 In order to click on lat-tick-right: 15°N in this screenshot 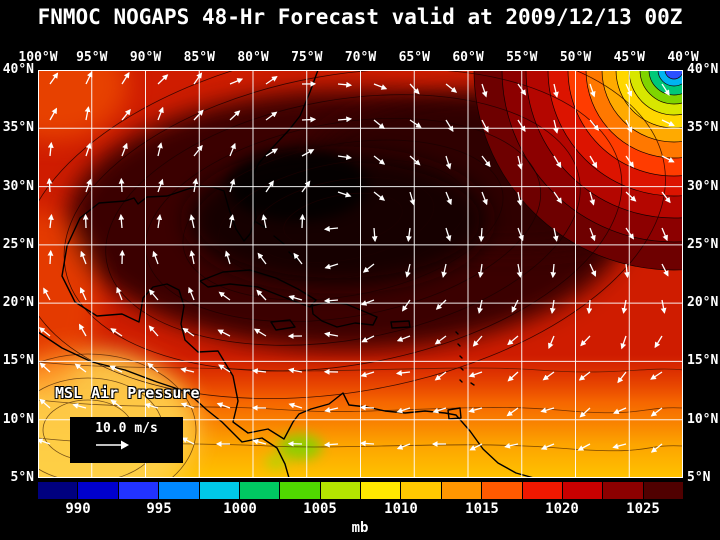, I will do `click(703, 360)`.